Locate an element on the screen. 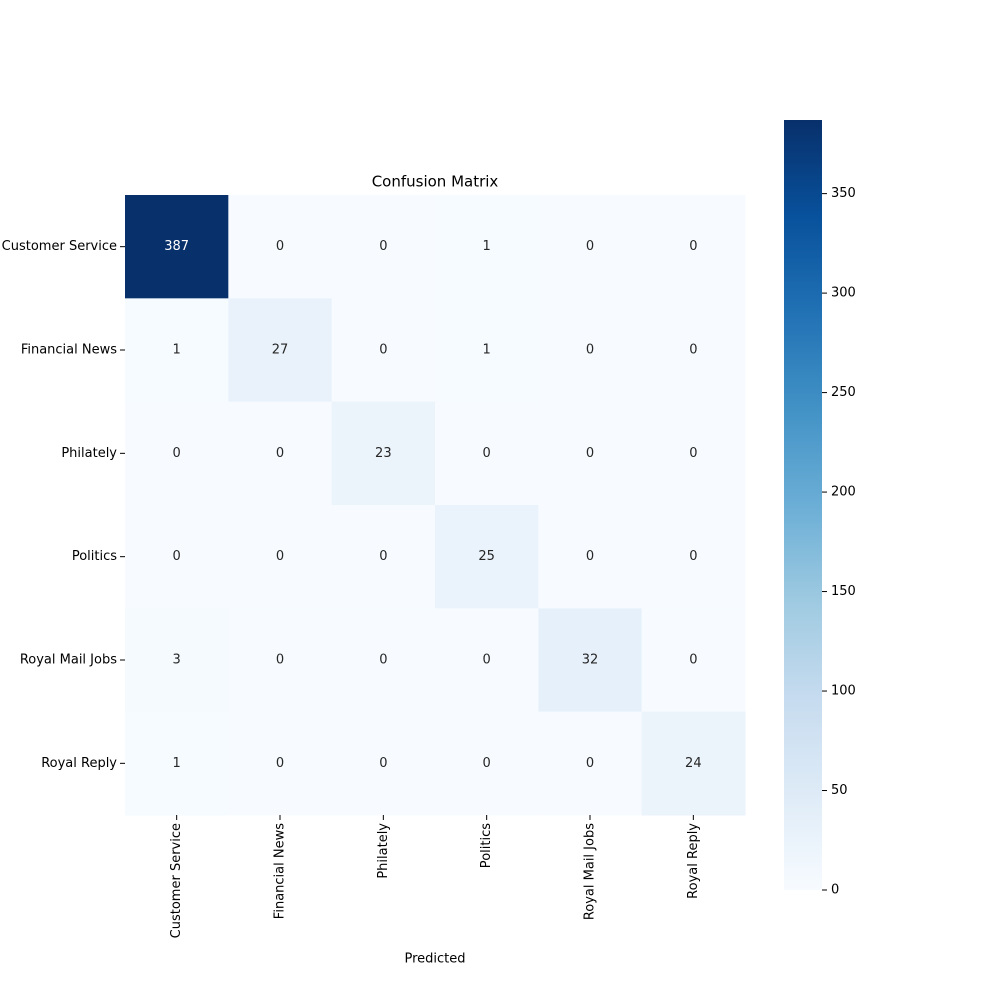  cell-label: 23 is located at coordinates (383, 453).